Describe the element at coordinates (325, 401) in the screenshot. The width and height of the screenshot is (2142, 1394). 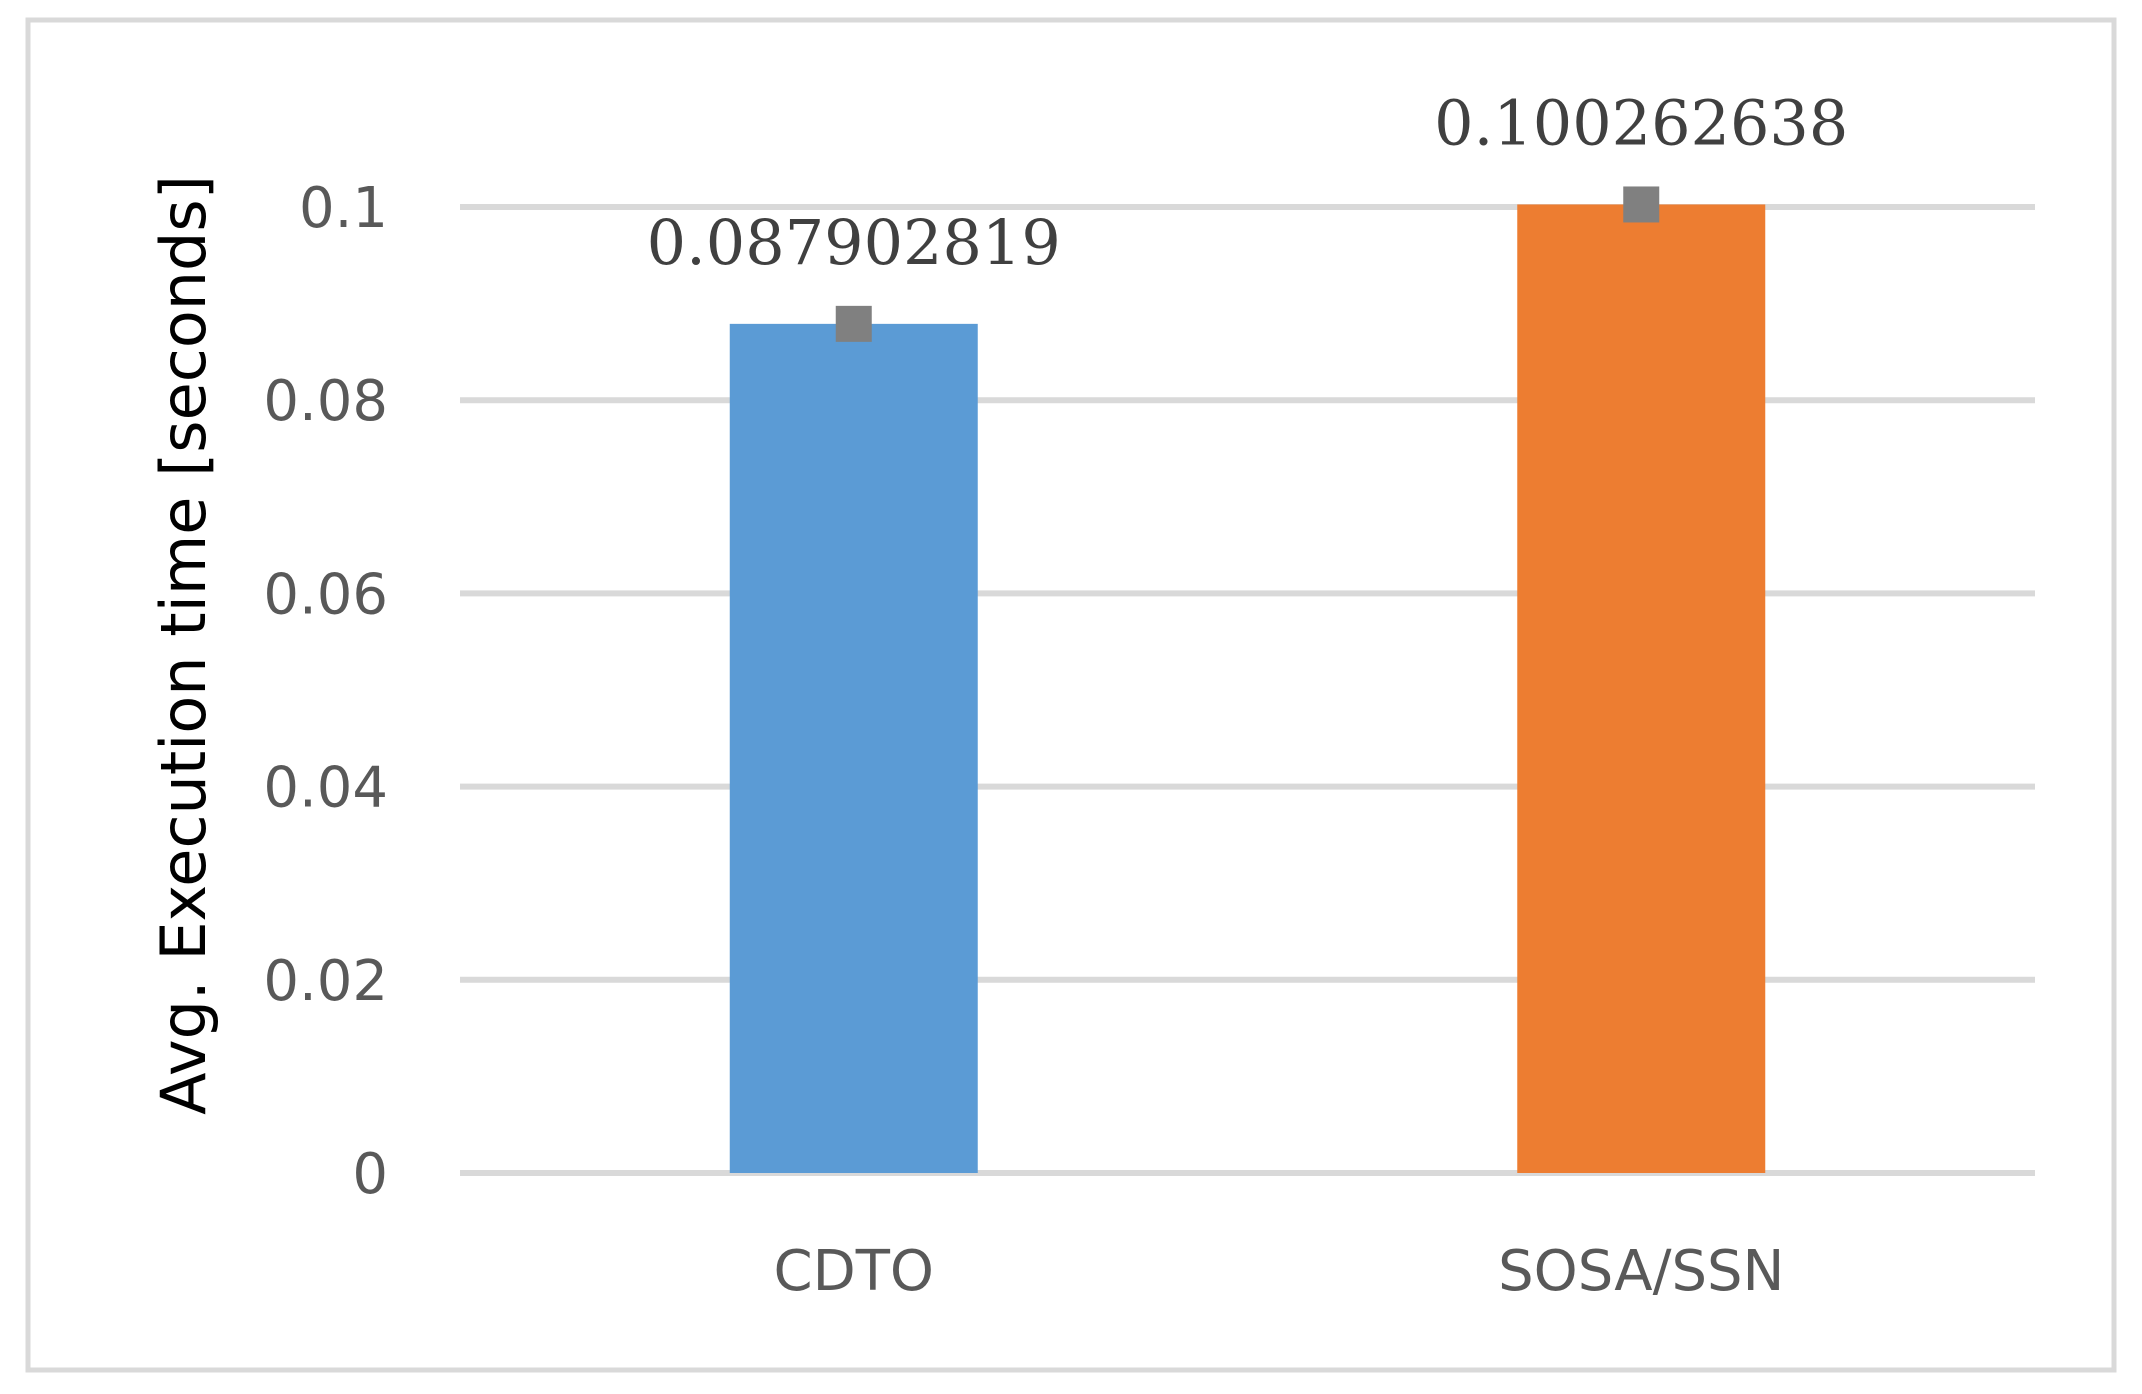
I see `y-tick-label: 0.08` at that location.